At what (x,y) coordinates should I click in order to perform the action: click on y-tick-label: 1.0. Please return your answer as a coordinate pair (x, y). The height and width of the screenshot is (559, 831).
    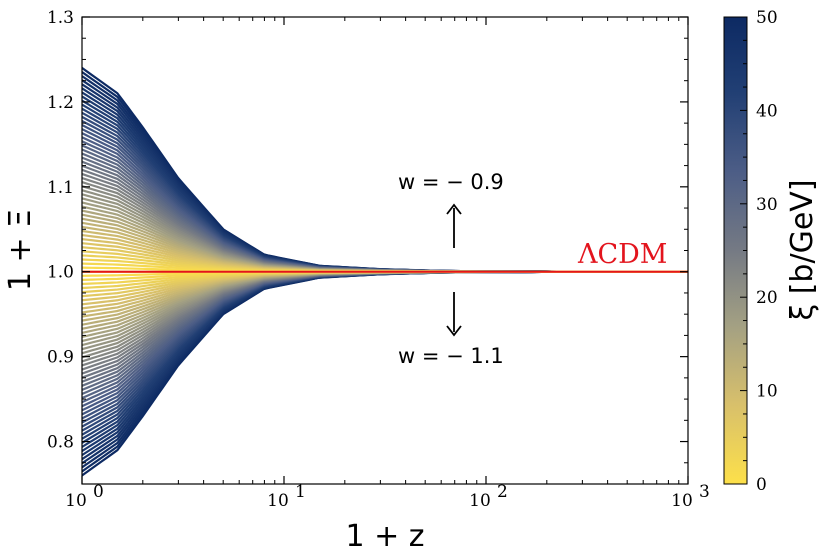
    Looking at the image, I should click on (60, 273).